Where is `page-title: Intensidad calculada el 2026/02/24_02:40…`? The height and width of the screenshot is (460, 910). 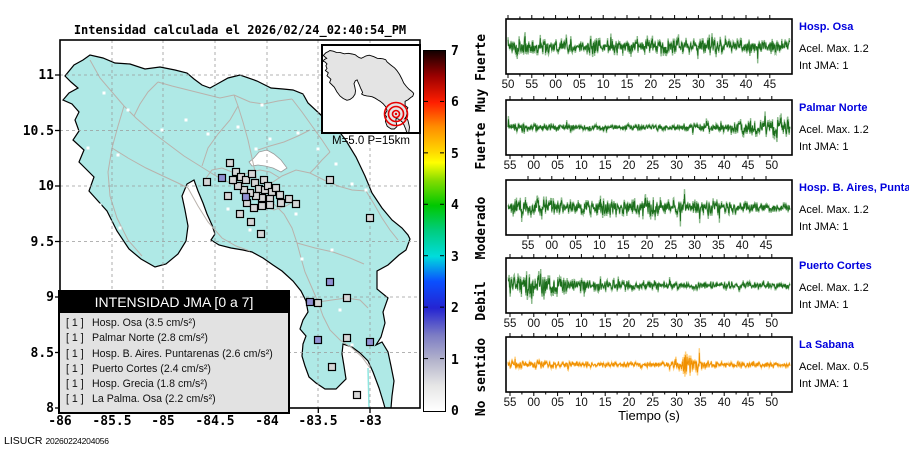
page-title: Intensidad calculada el 2026/02/24_02:40… is located at coordinates (240, 30).